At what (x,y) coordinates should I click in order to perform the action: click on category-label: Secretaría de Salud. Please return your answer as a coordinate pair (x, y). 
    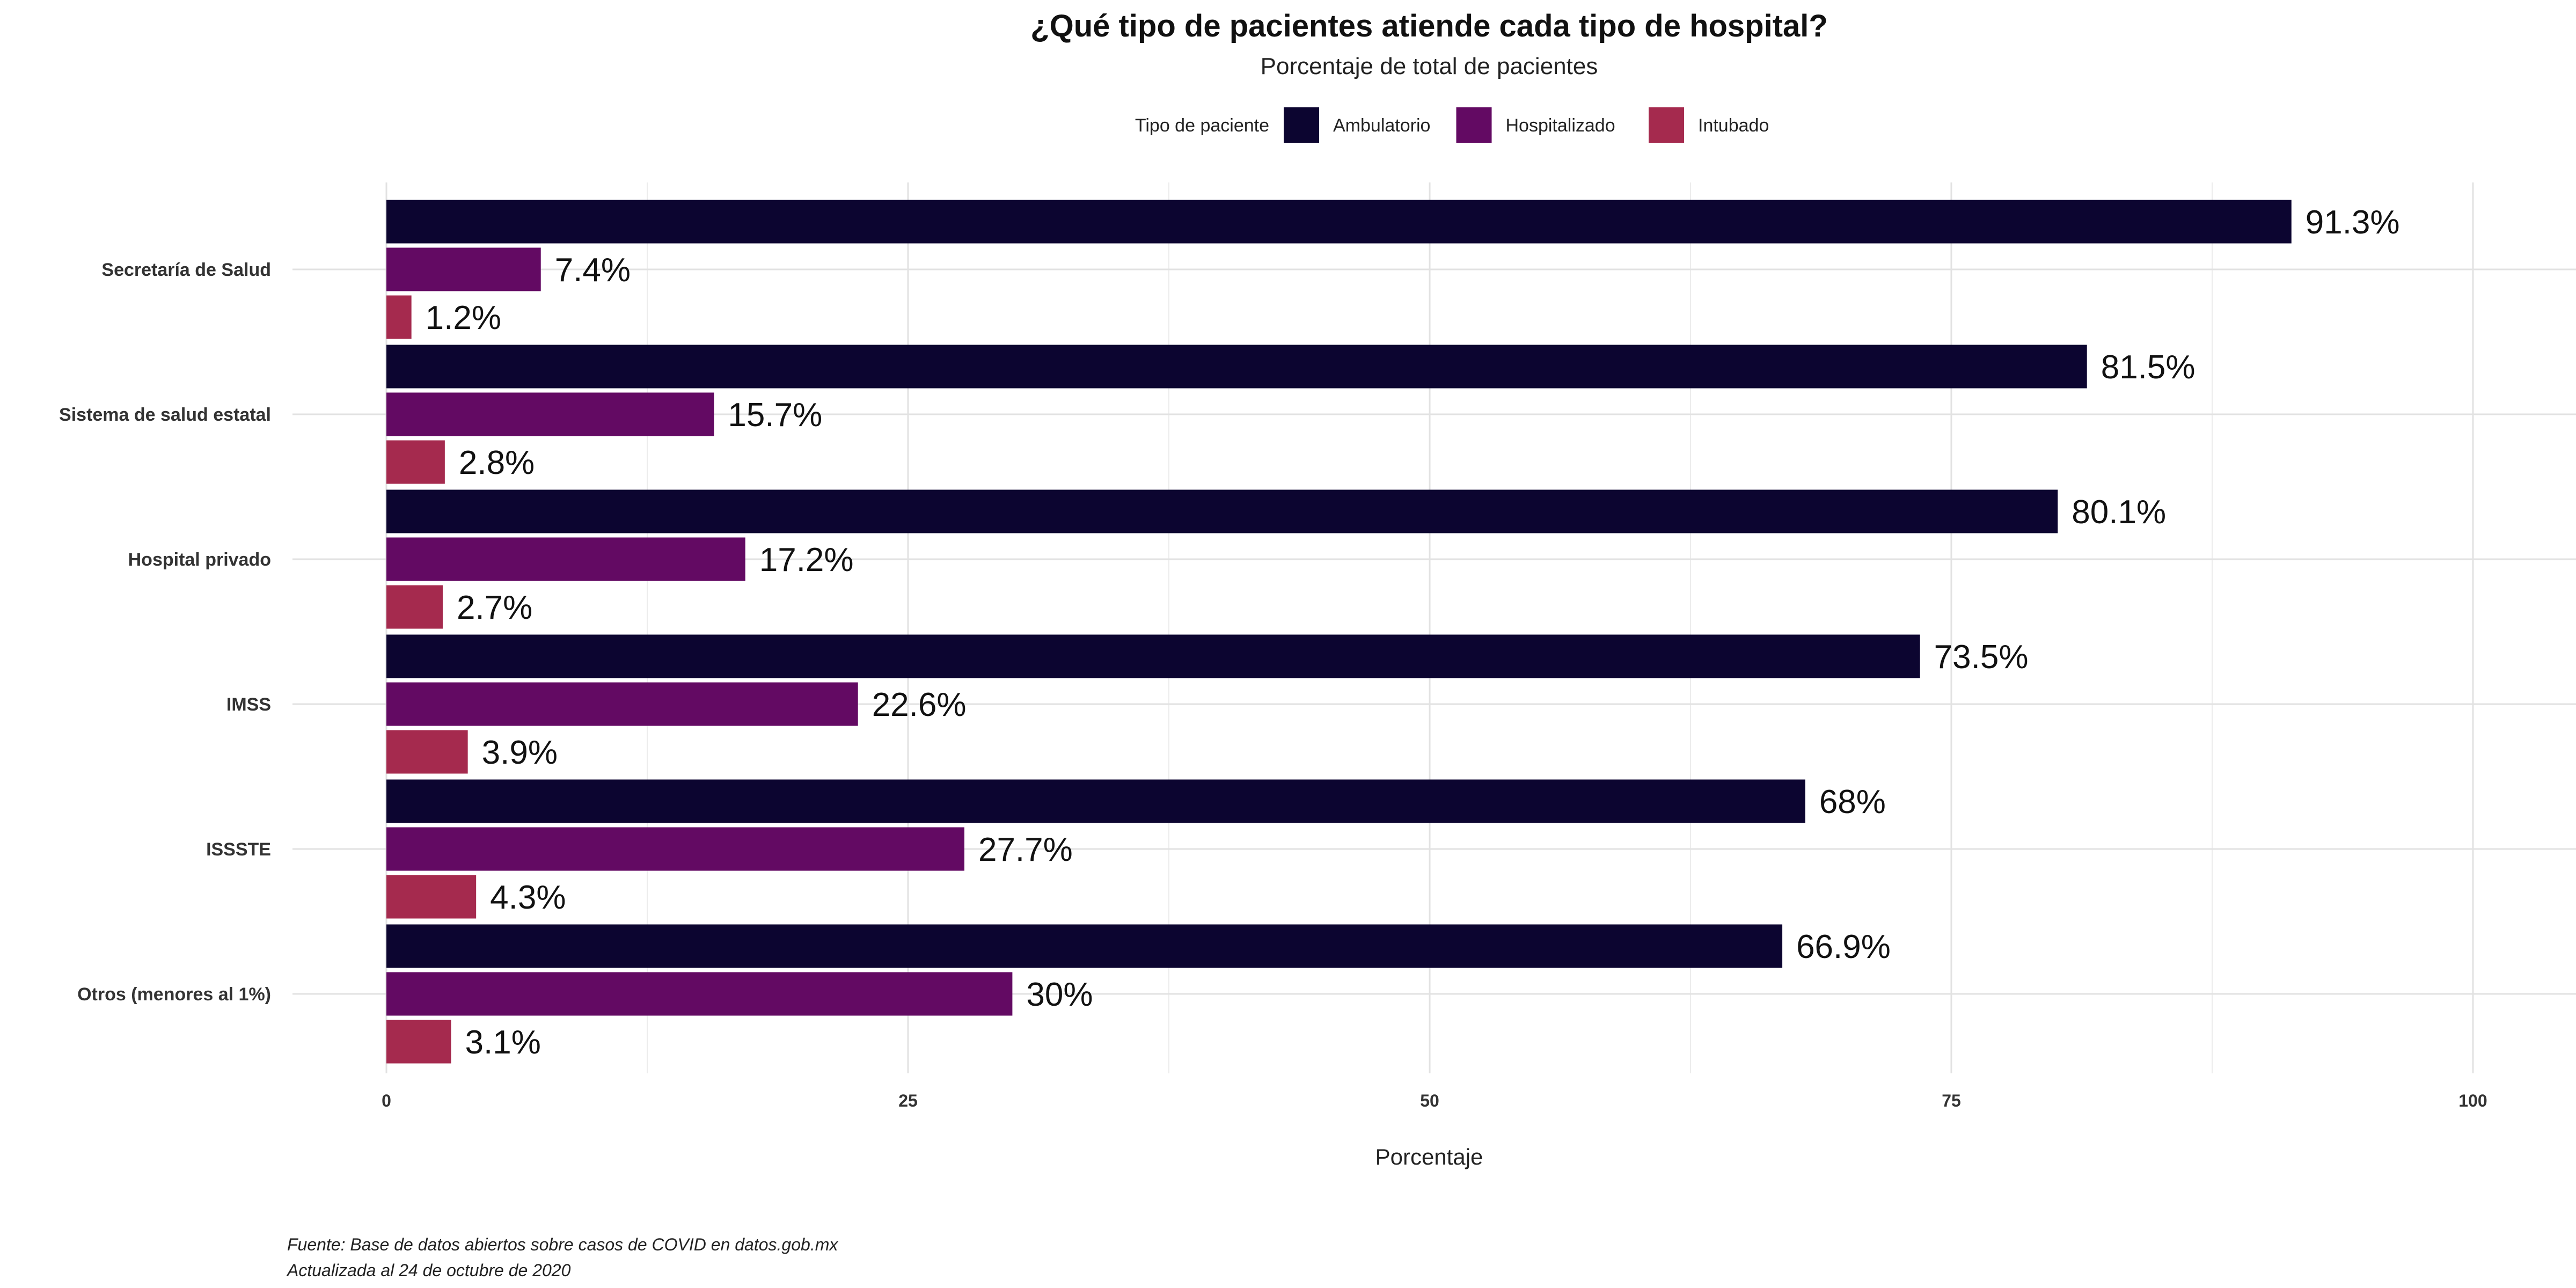
    Looking at the image, I should click on (186, 270).